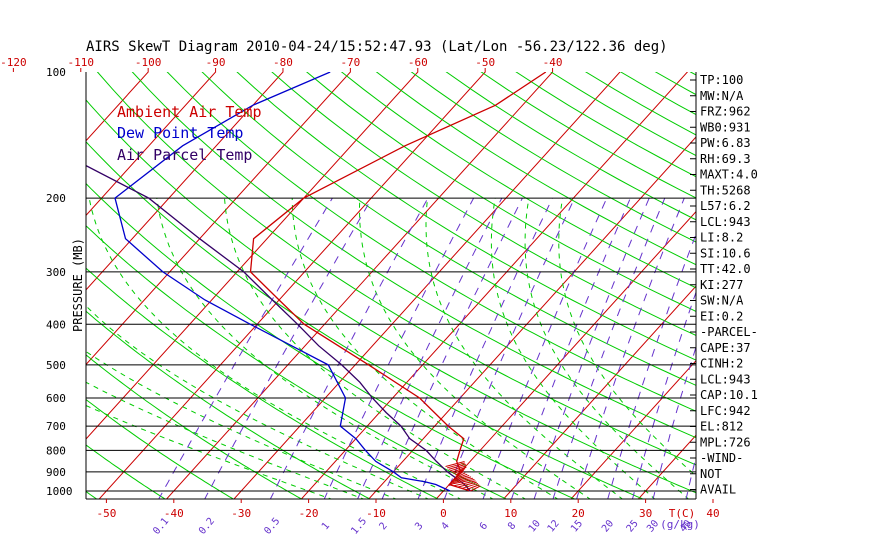 Image resolution: width=870 pixels, height=560 pixels. I want to click on top-temp-tick-label: -80, so click(283, 62).